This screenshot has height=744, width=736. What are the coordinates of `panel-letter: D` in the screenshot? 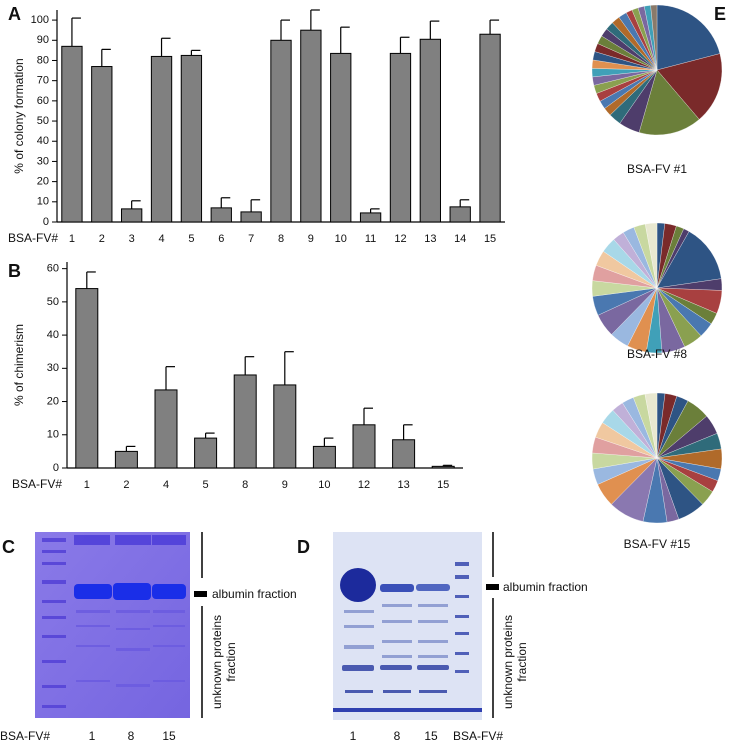 It's located at (303, 547).